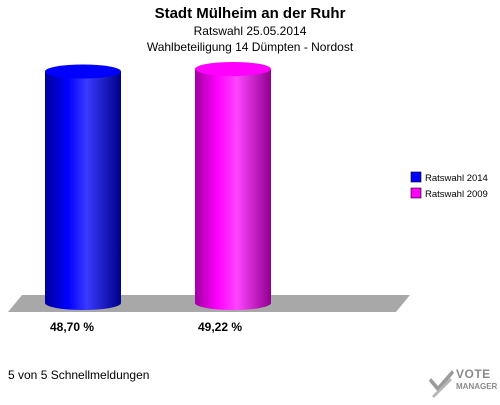  Describe the element at coordinates (449, 185) in the screenshot. I see `legend: Ratswahl 2014 Ratswahl 2009` at that location.